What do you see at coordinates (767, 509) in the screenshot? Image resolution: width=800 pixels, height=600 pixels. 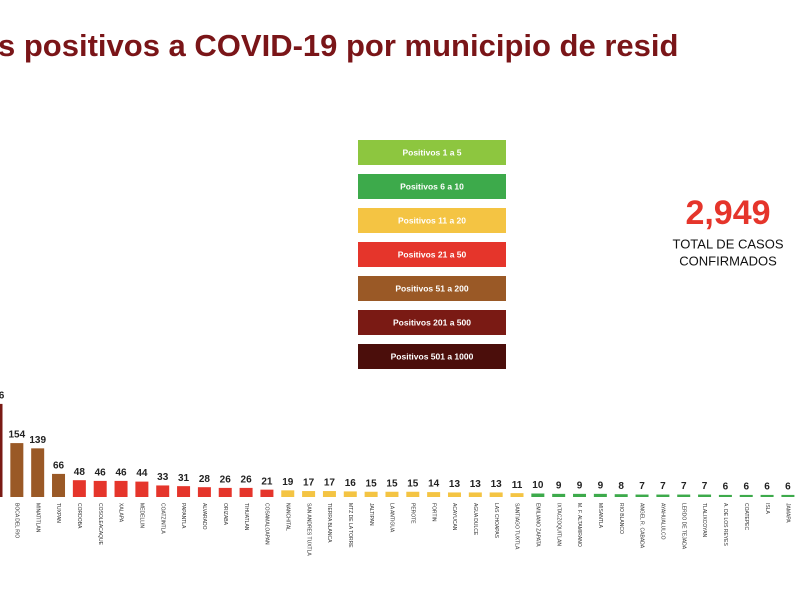 I see `category-label: ISLA` at bounding box center [767, 509].